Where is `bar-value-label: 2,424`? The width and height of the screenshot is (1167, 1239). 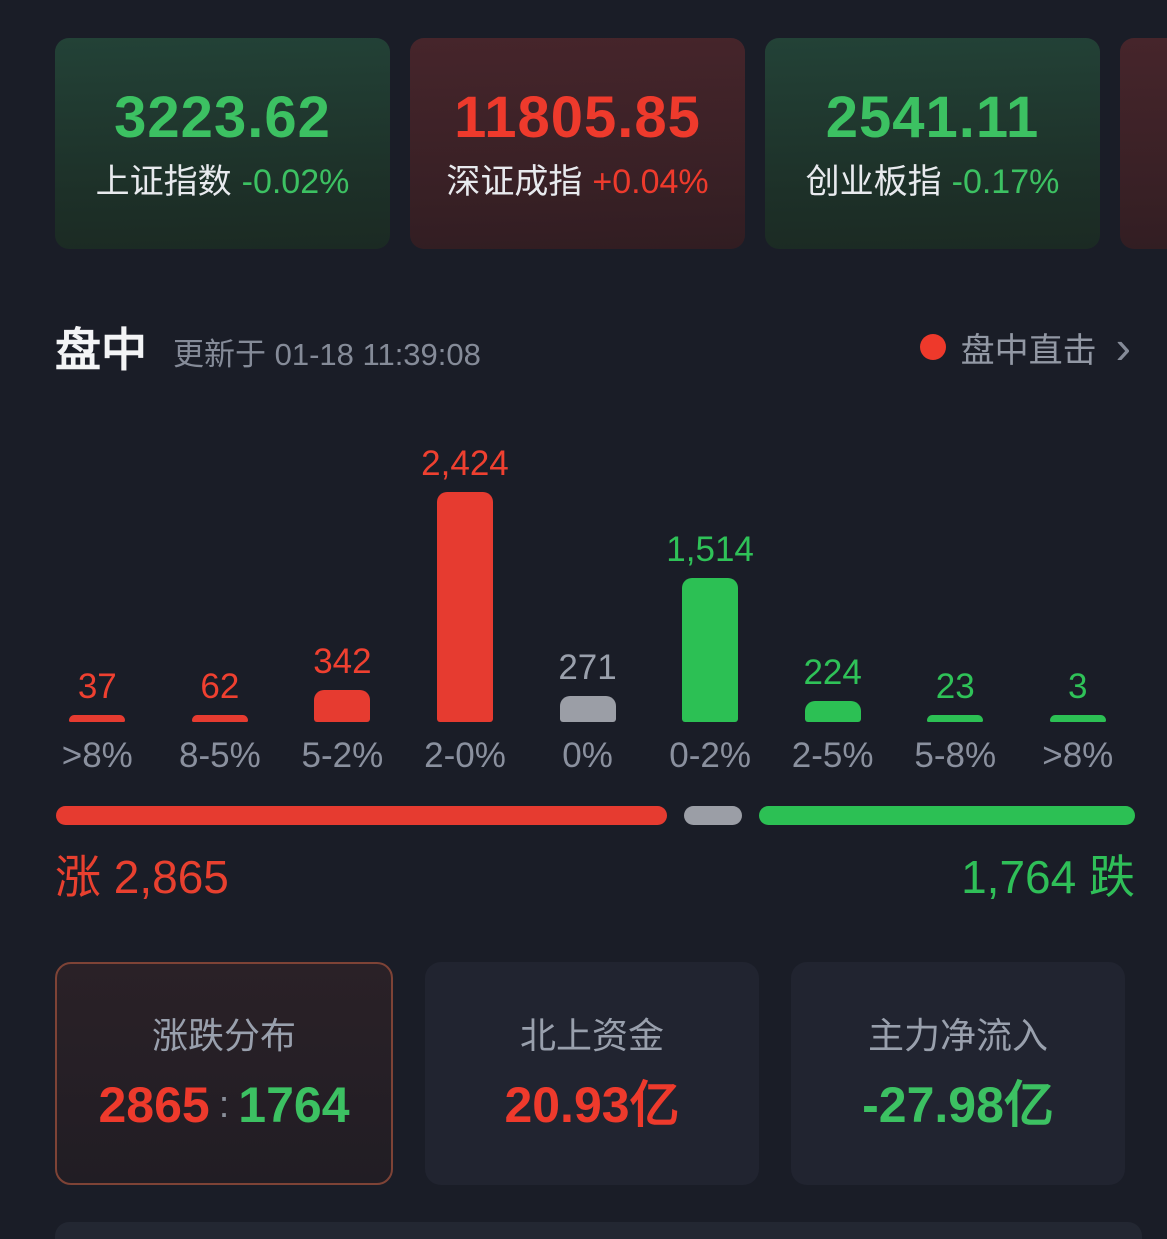 bar-value-label: 2,424 is located at coordinates (465, 463).